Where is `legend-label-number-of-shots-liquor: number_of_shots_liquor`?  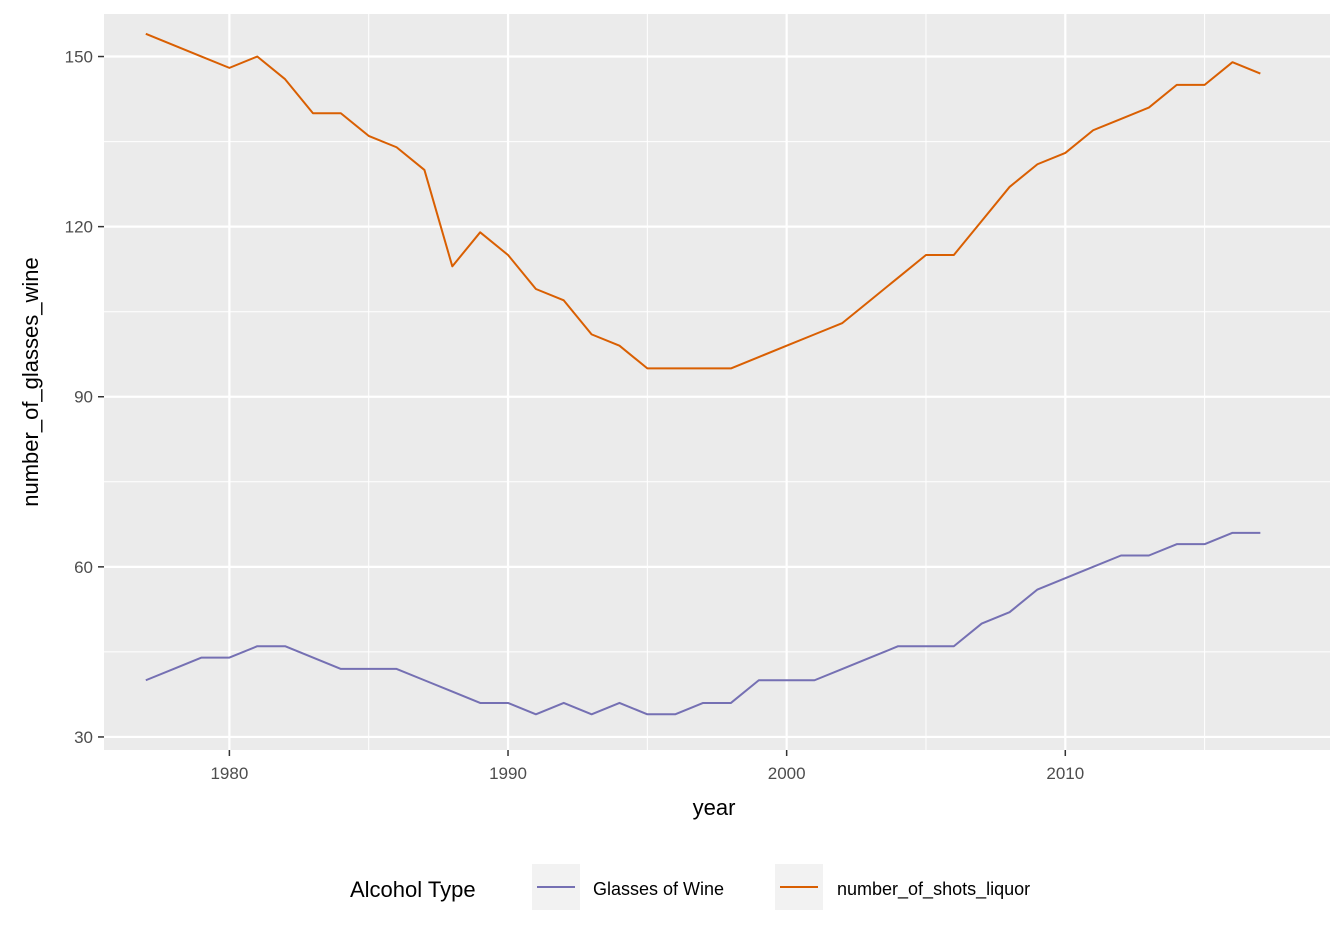
legend-label-number-of-shots-liquor: number_of_shots_liquor is located at coordinates (933, 889).